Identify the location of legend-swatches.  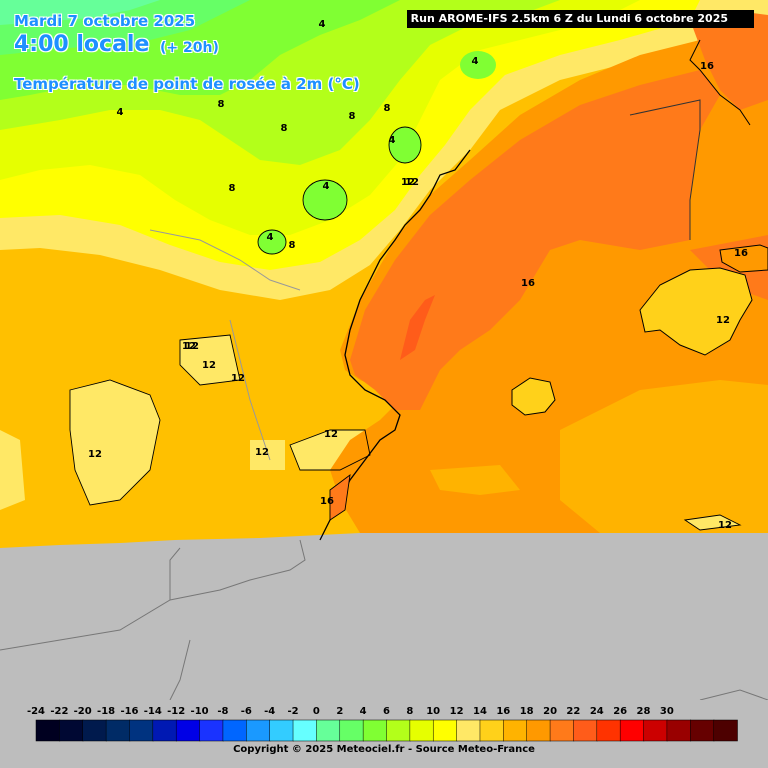
(386, 730).